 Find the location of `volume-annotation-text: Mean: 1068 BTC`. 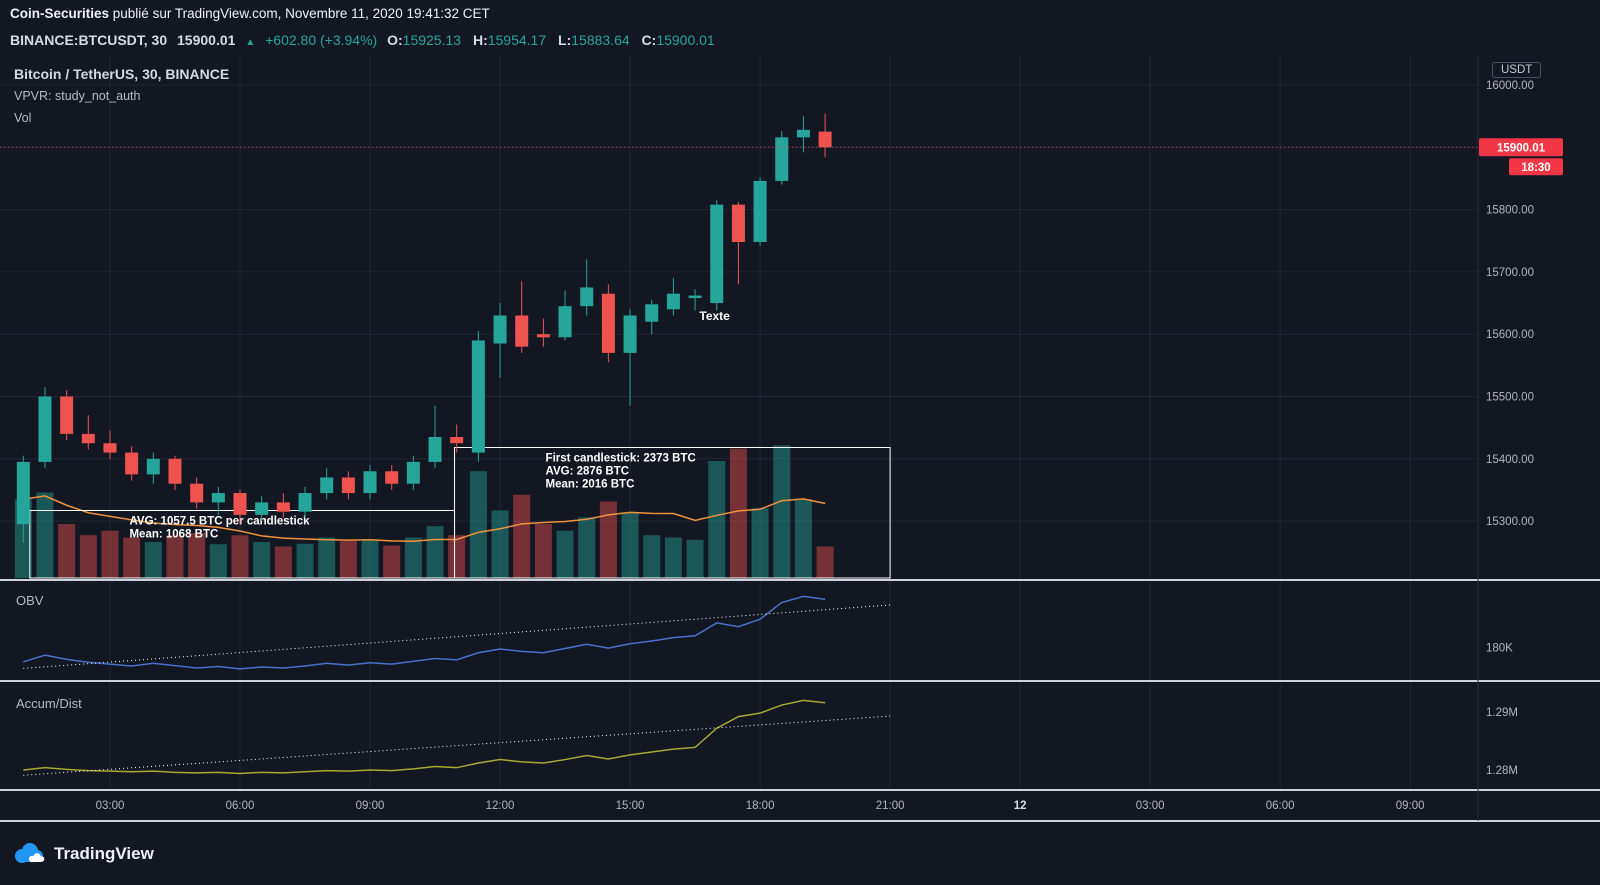

volume-annotation-text: Mean: 1068 BTC is located at coordinates (173, 535).